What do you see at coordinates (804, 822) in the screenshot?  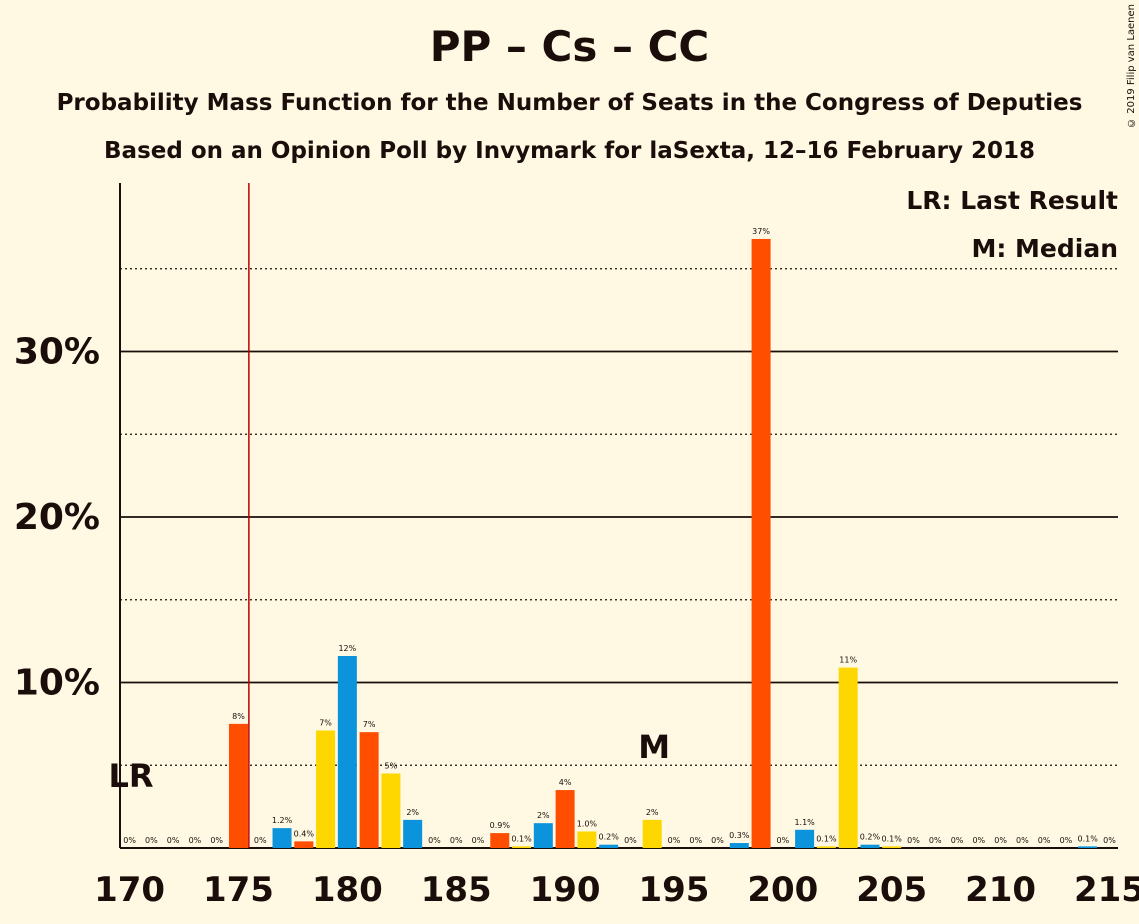 I see `bar-value-label: 1.1%` at bounding box center [804, 822].